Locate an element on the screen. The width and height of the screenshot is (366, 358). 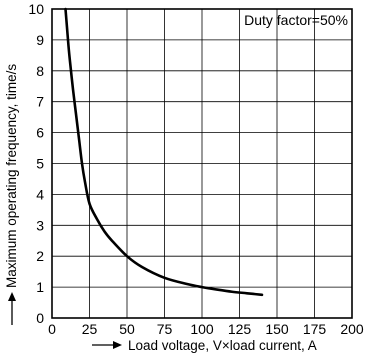
y-tick-label: 3 is located at coordinates (40, 225).